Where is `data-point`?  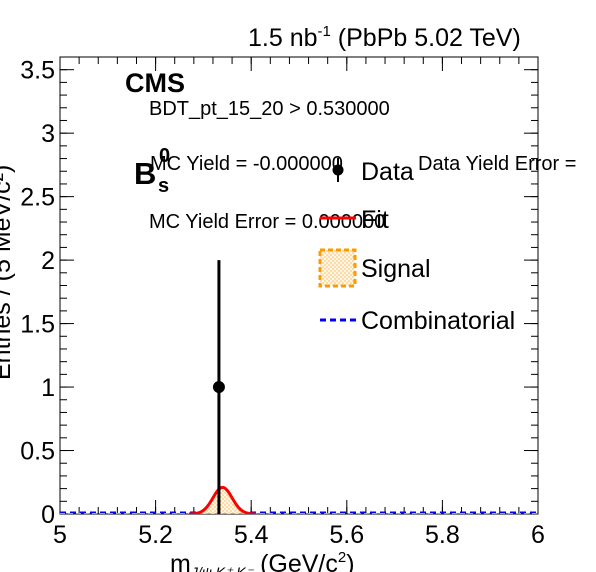 data-point is located at coordinates (218, 387).